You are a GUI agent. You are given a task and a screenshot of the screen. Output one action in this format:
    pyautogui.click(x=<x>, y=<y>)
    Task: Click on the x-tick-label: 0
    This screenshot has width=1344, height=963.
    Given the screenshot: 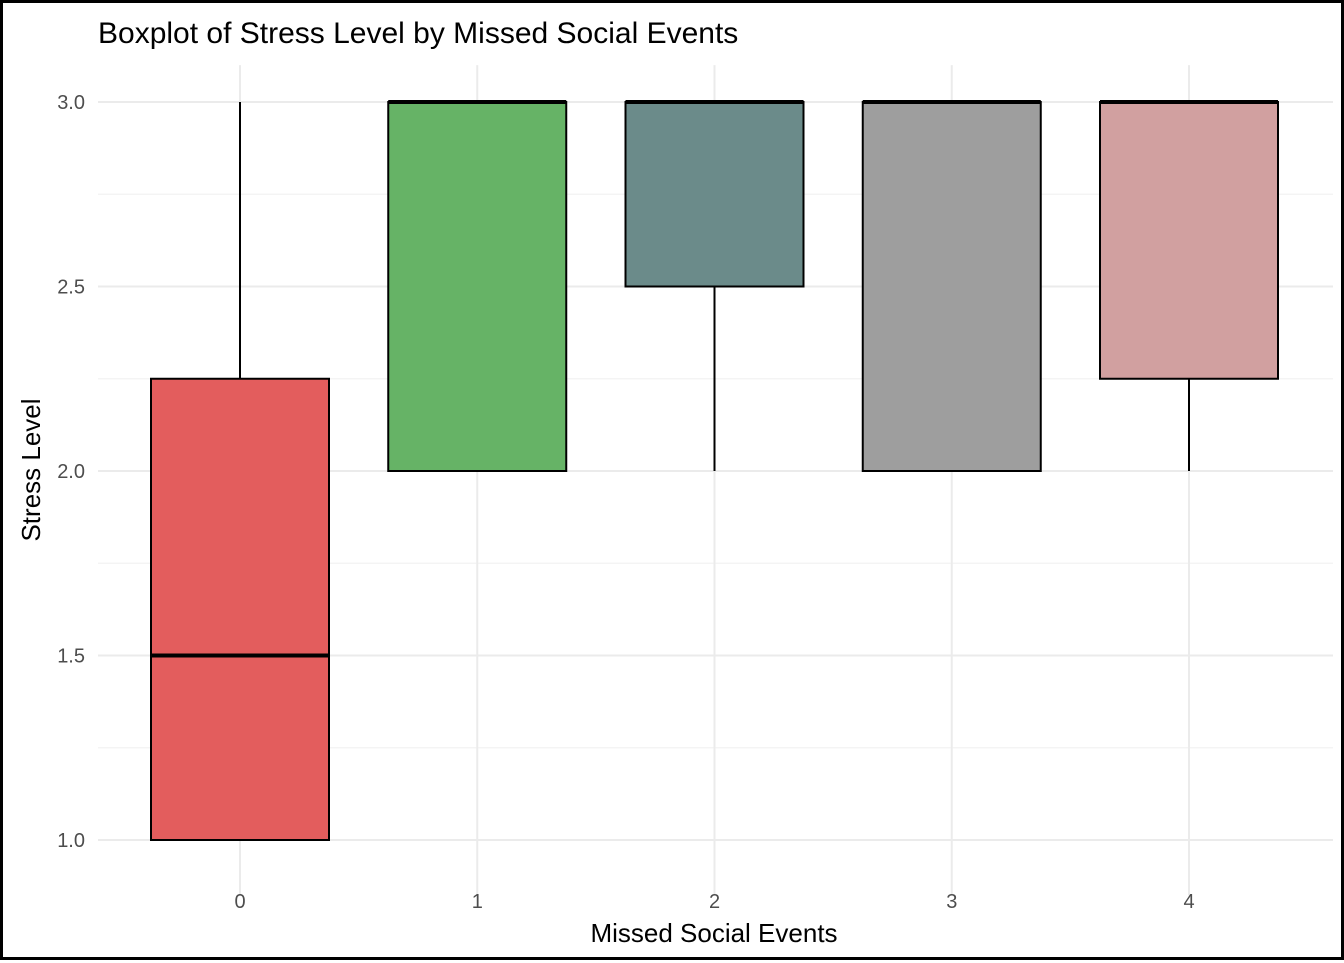 What is the action you would take?
    pyautogui.click(x=239, y=902)
    